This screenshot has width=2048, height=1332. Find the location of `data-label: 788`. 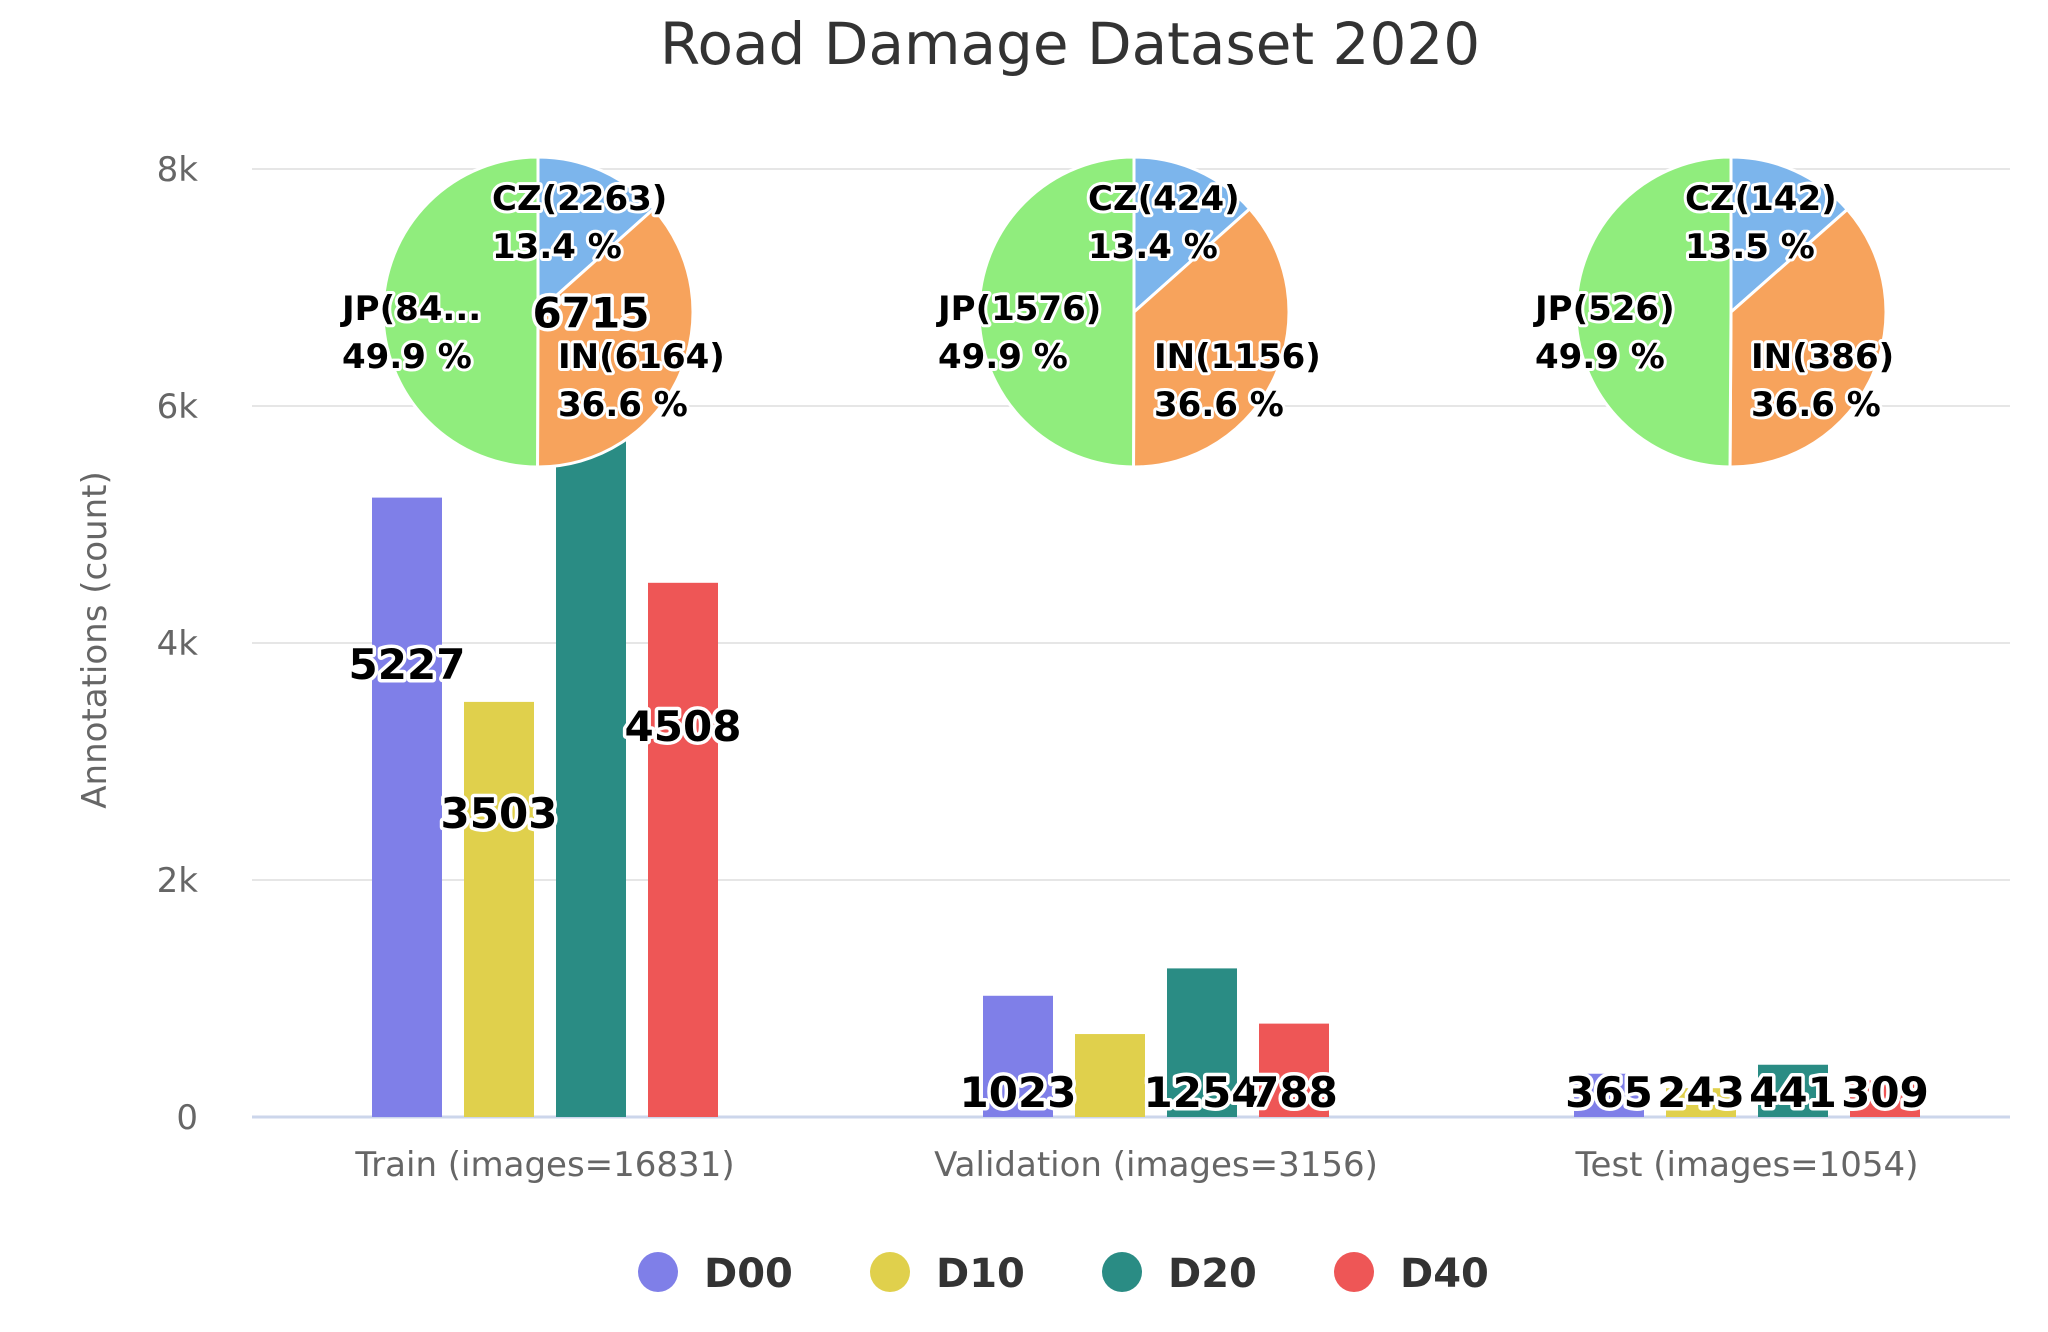

data-label: 788 is located at coordinates (1294, 1092).